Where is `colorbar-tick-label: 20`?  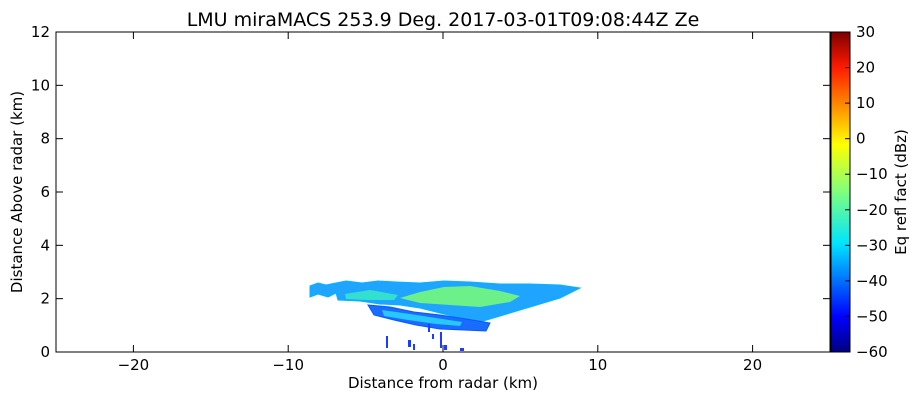
colorbar-tick-label: 20 is located at coordinates (865, 68).